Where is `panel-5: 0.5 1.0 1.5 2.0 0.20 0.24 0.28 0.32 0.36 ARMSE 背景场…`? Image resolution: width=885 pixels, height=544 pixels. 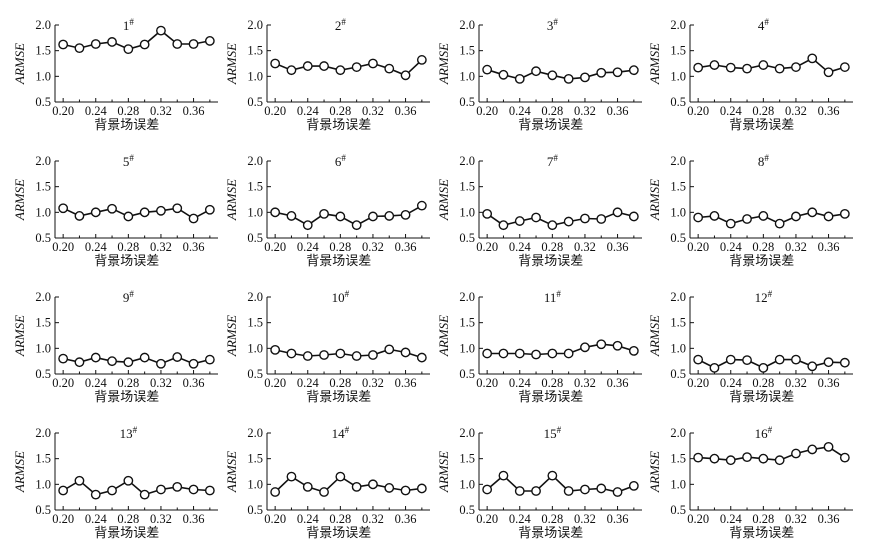 panel-5: 0.5 1.0 1.5 2.0 0.20 0.24 0.28 0.32 0.36 ARMSE 背景场… is located at coordinates (115, 211).